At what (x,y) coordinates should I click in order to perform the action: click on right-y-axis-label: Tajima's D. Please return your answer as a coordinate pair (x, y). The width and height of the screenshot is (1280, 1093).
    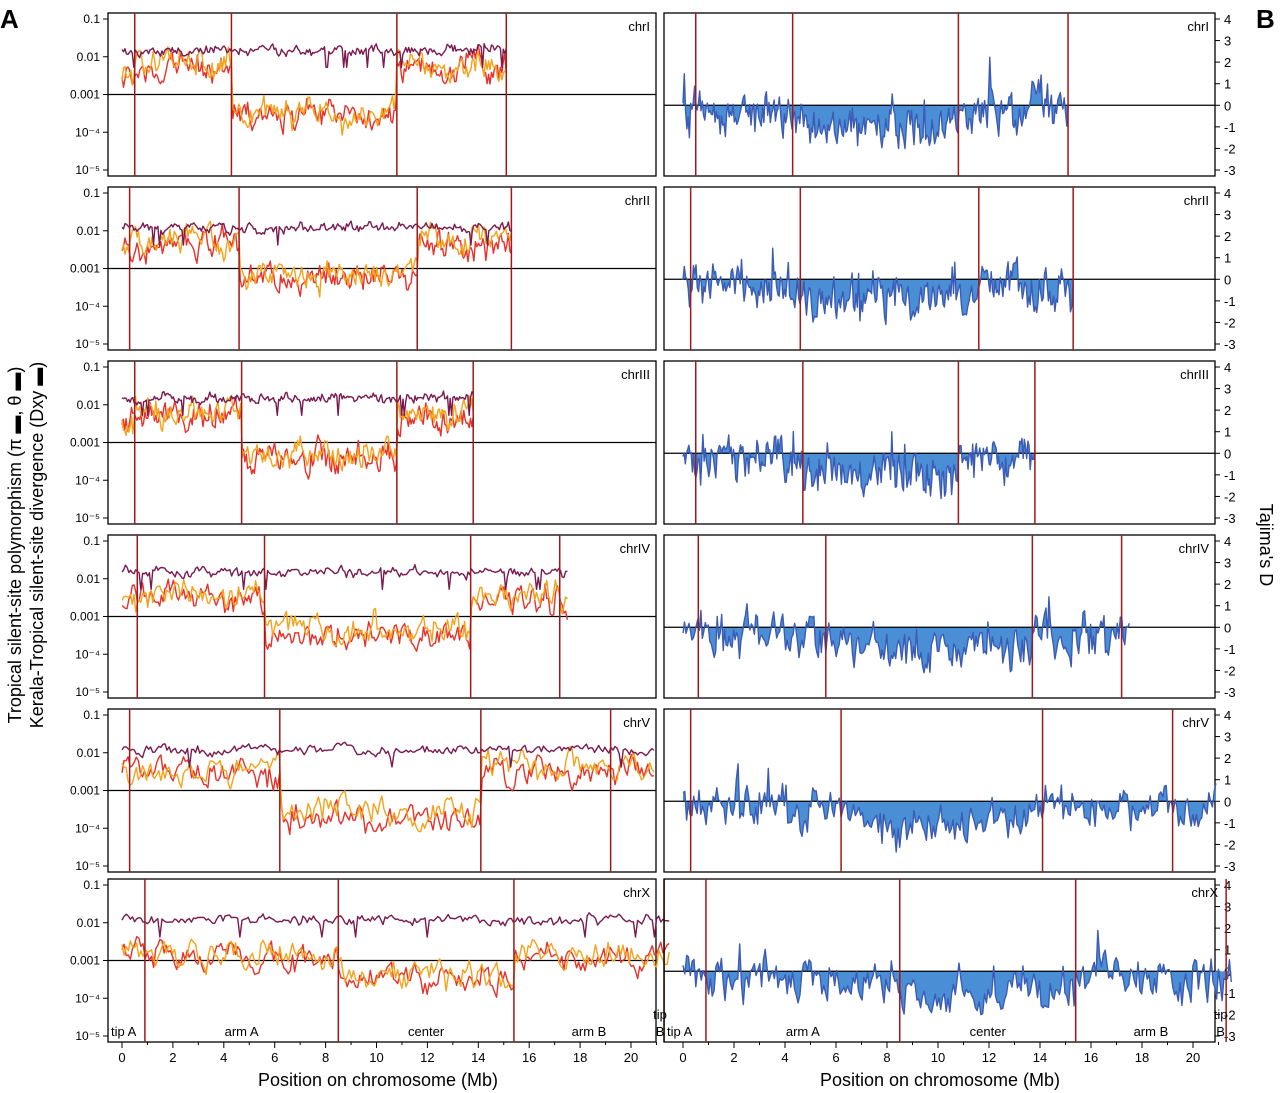
    Looking at the image, I should click on (1266, 545).